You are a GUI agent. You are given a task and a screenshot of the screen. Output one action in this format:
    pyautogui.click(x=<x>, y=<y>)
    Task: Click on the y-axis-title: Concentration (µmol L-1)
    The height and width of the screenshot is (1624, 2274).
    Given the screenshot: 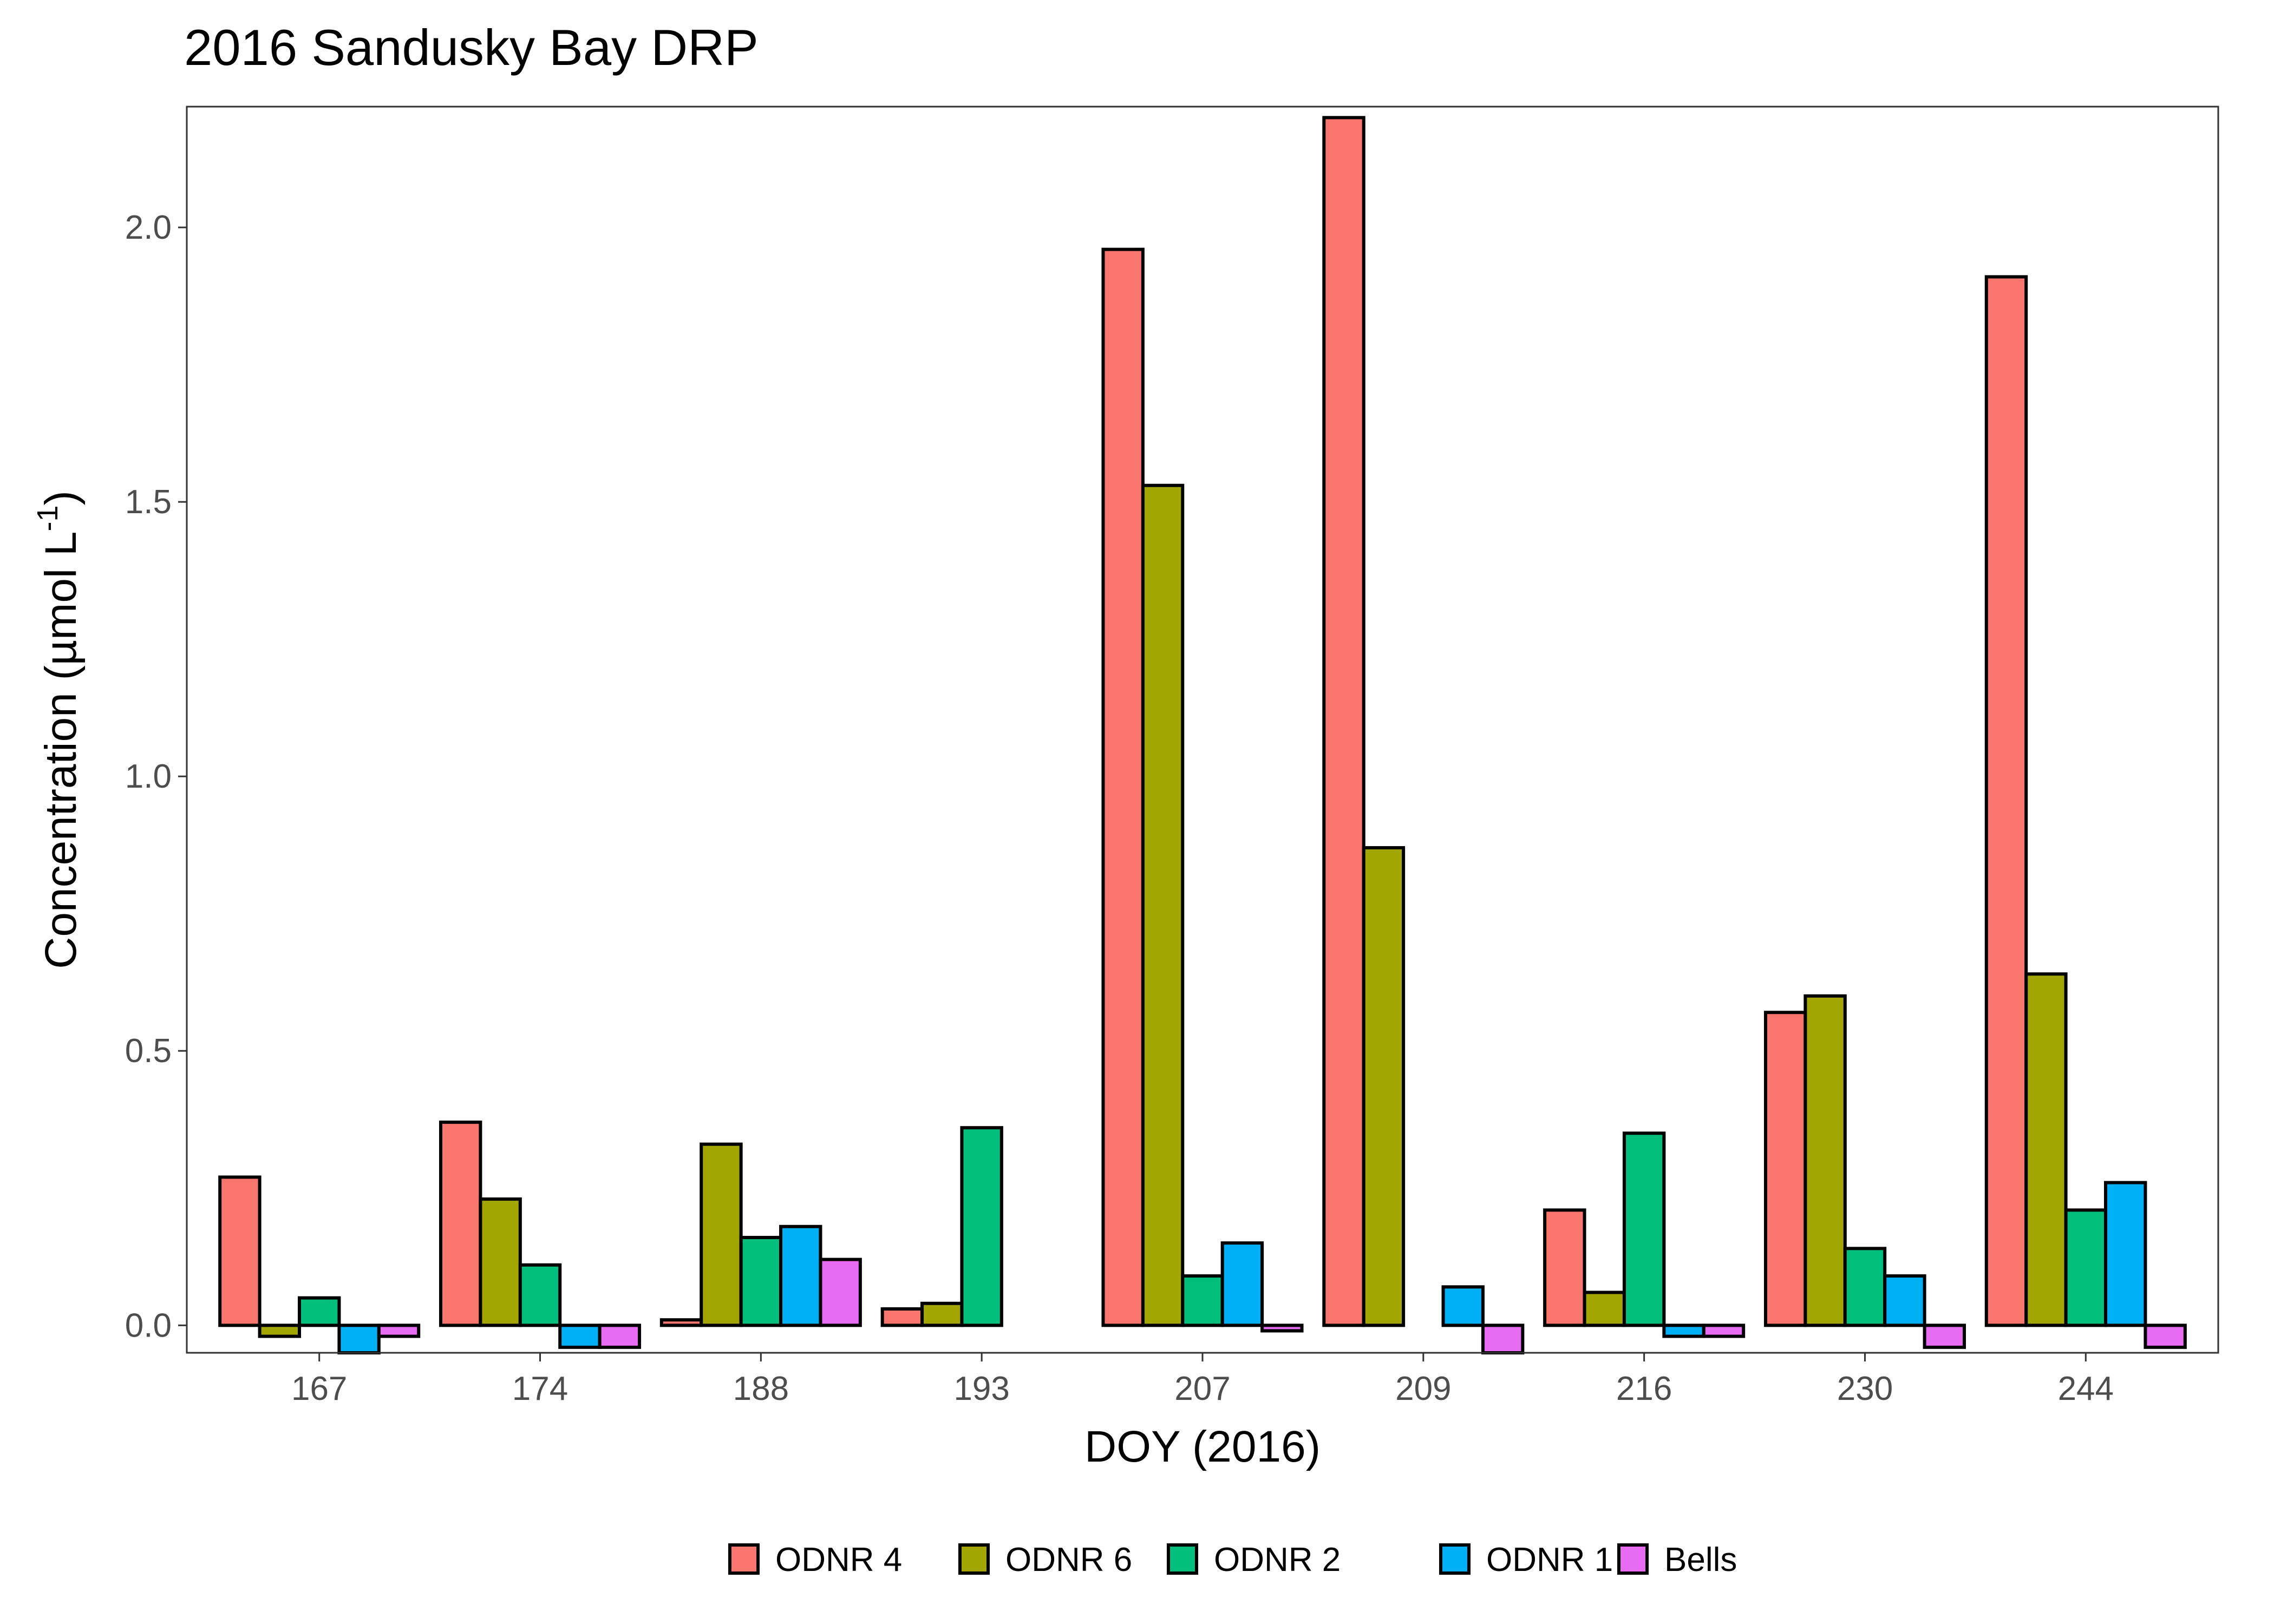 What is the action you would take?
    pyautogui.click(x=59, y=729)
    